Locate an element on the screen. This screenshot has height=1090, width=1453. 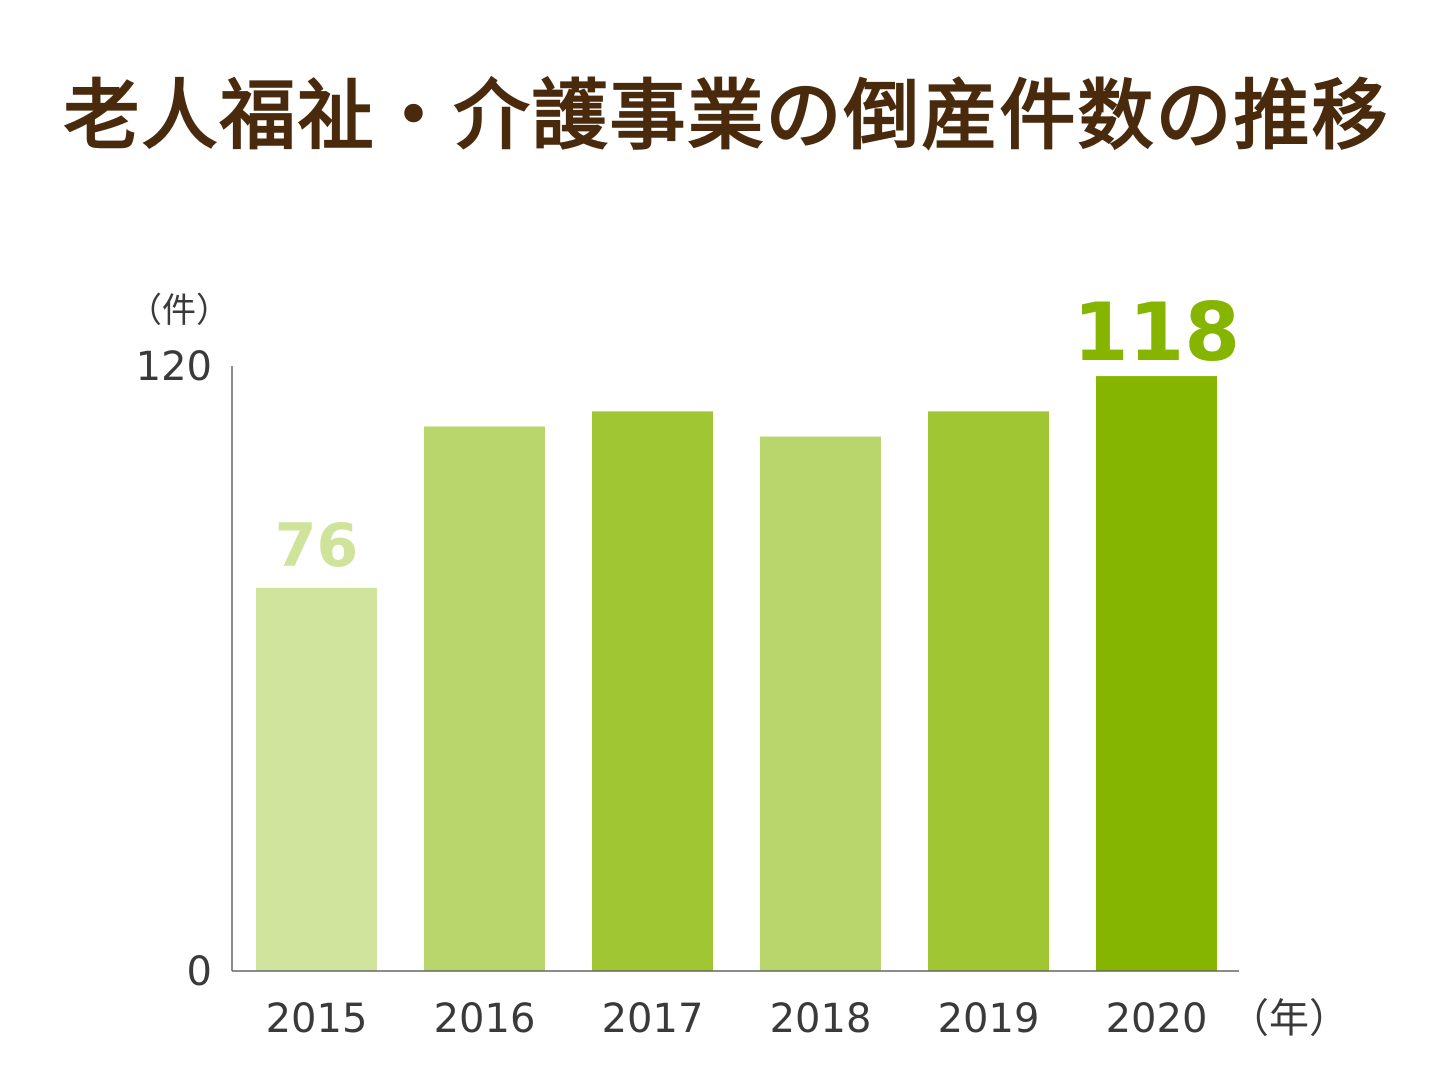
data-label-2020: 118 is located at coordinates (1156, 332).